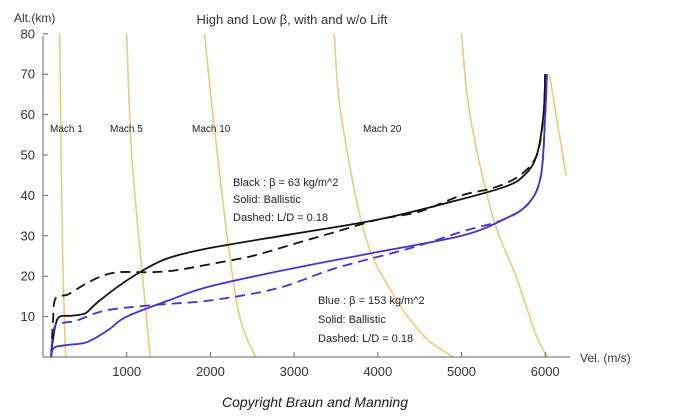  Describe the element at coordinates (28, 235) in the screenshot. I see `y-tick-label: 30` at that location.